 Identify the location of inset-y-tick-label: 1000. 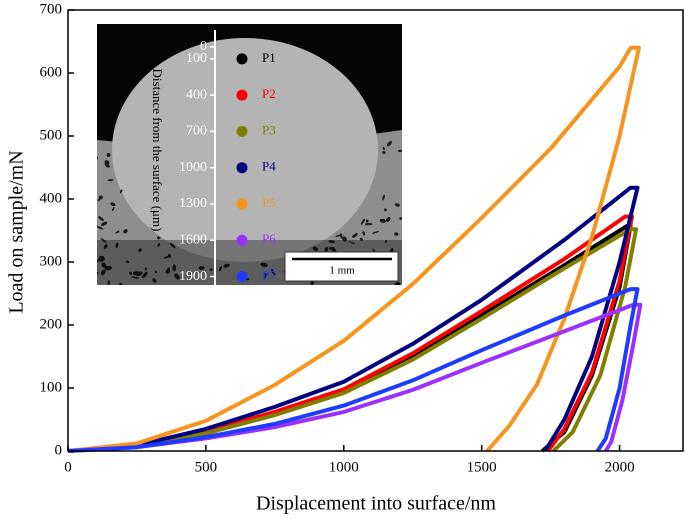
(193, 167).